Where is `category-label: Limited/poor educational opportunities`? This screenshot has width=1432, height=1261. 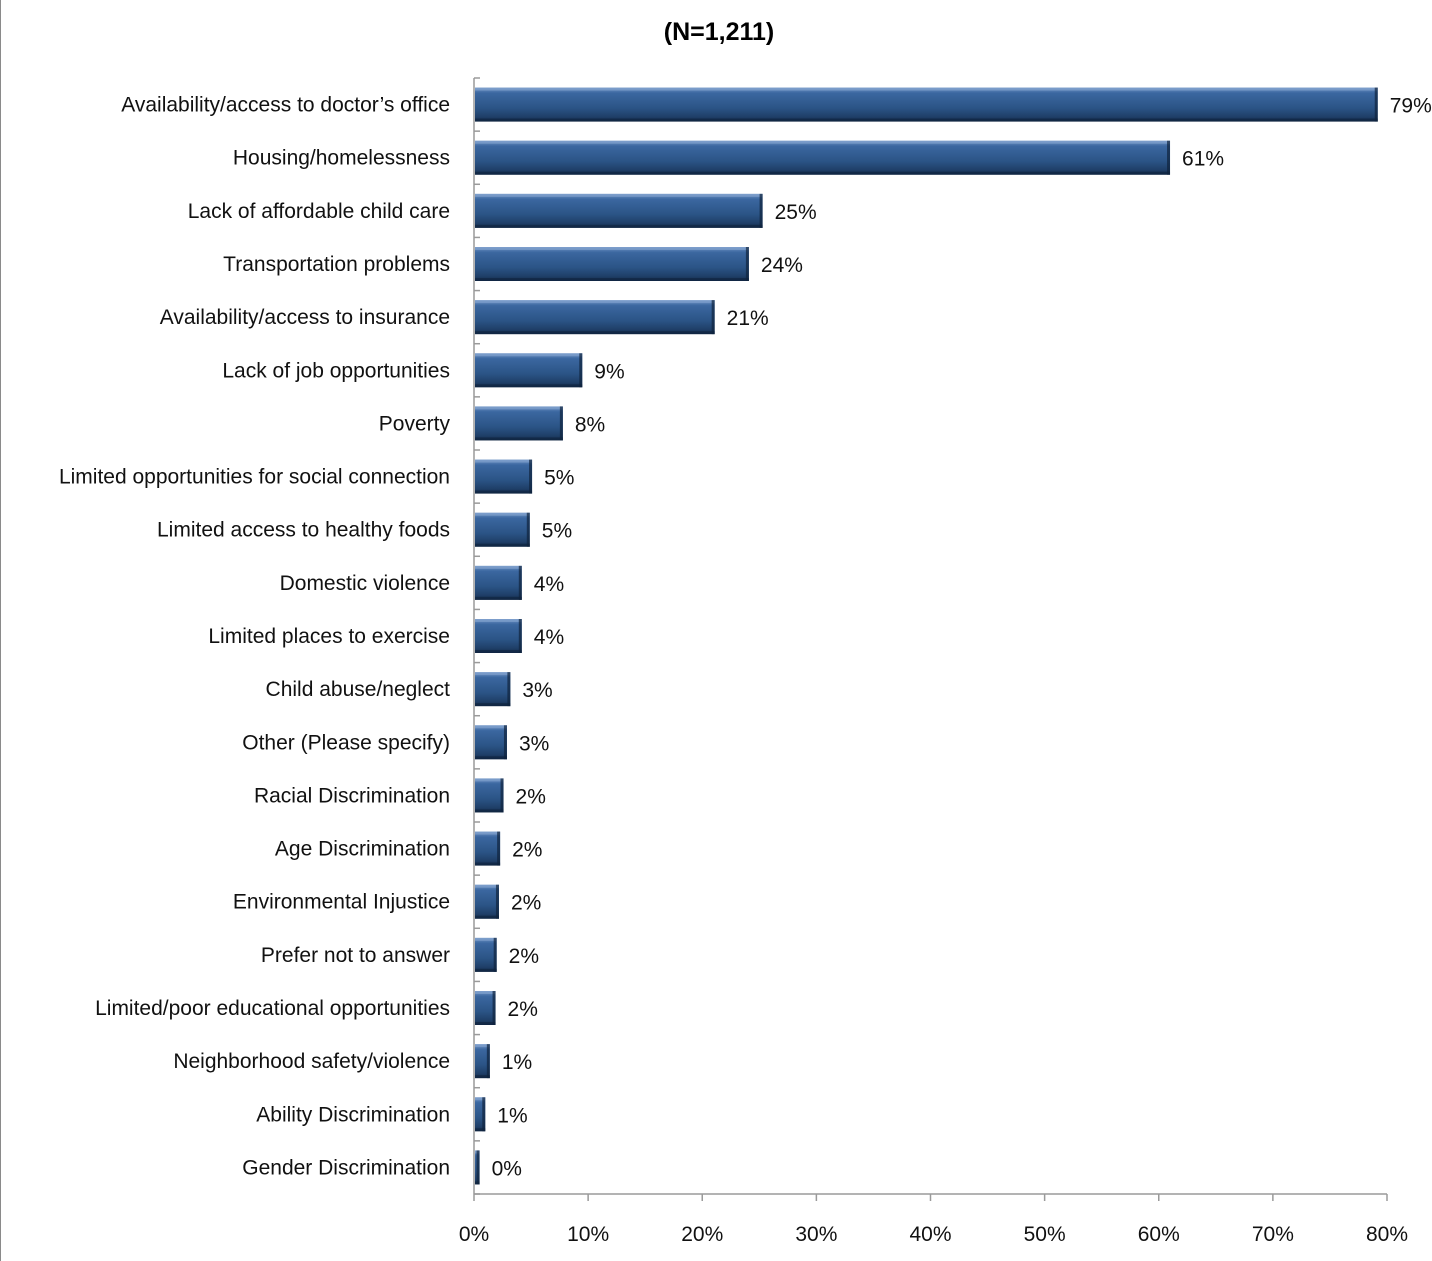
category-label: Limited/poor educational opportunities is located at coordinates (272, 1008).